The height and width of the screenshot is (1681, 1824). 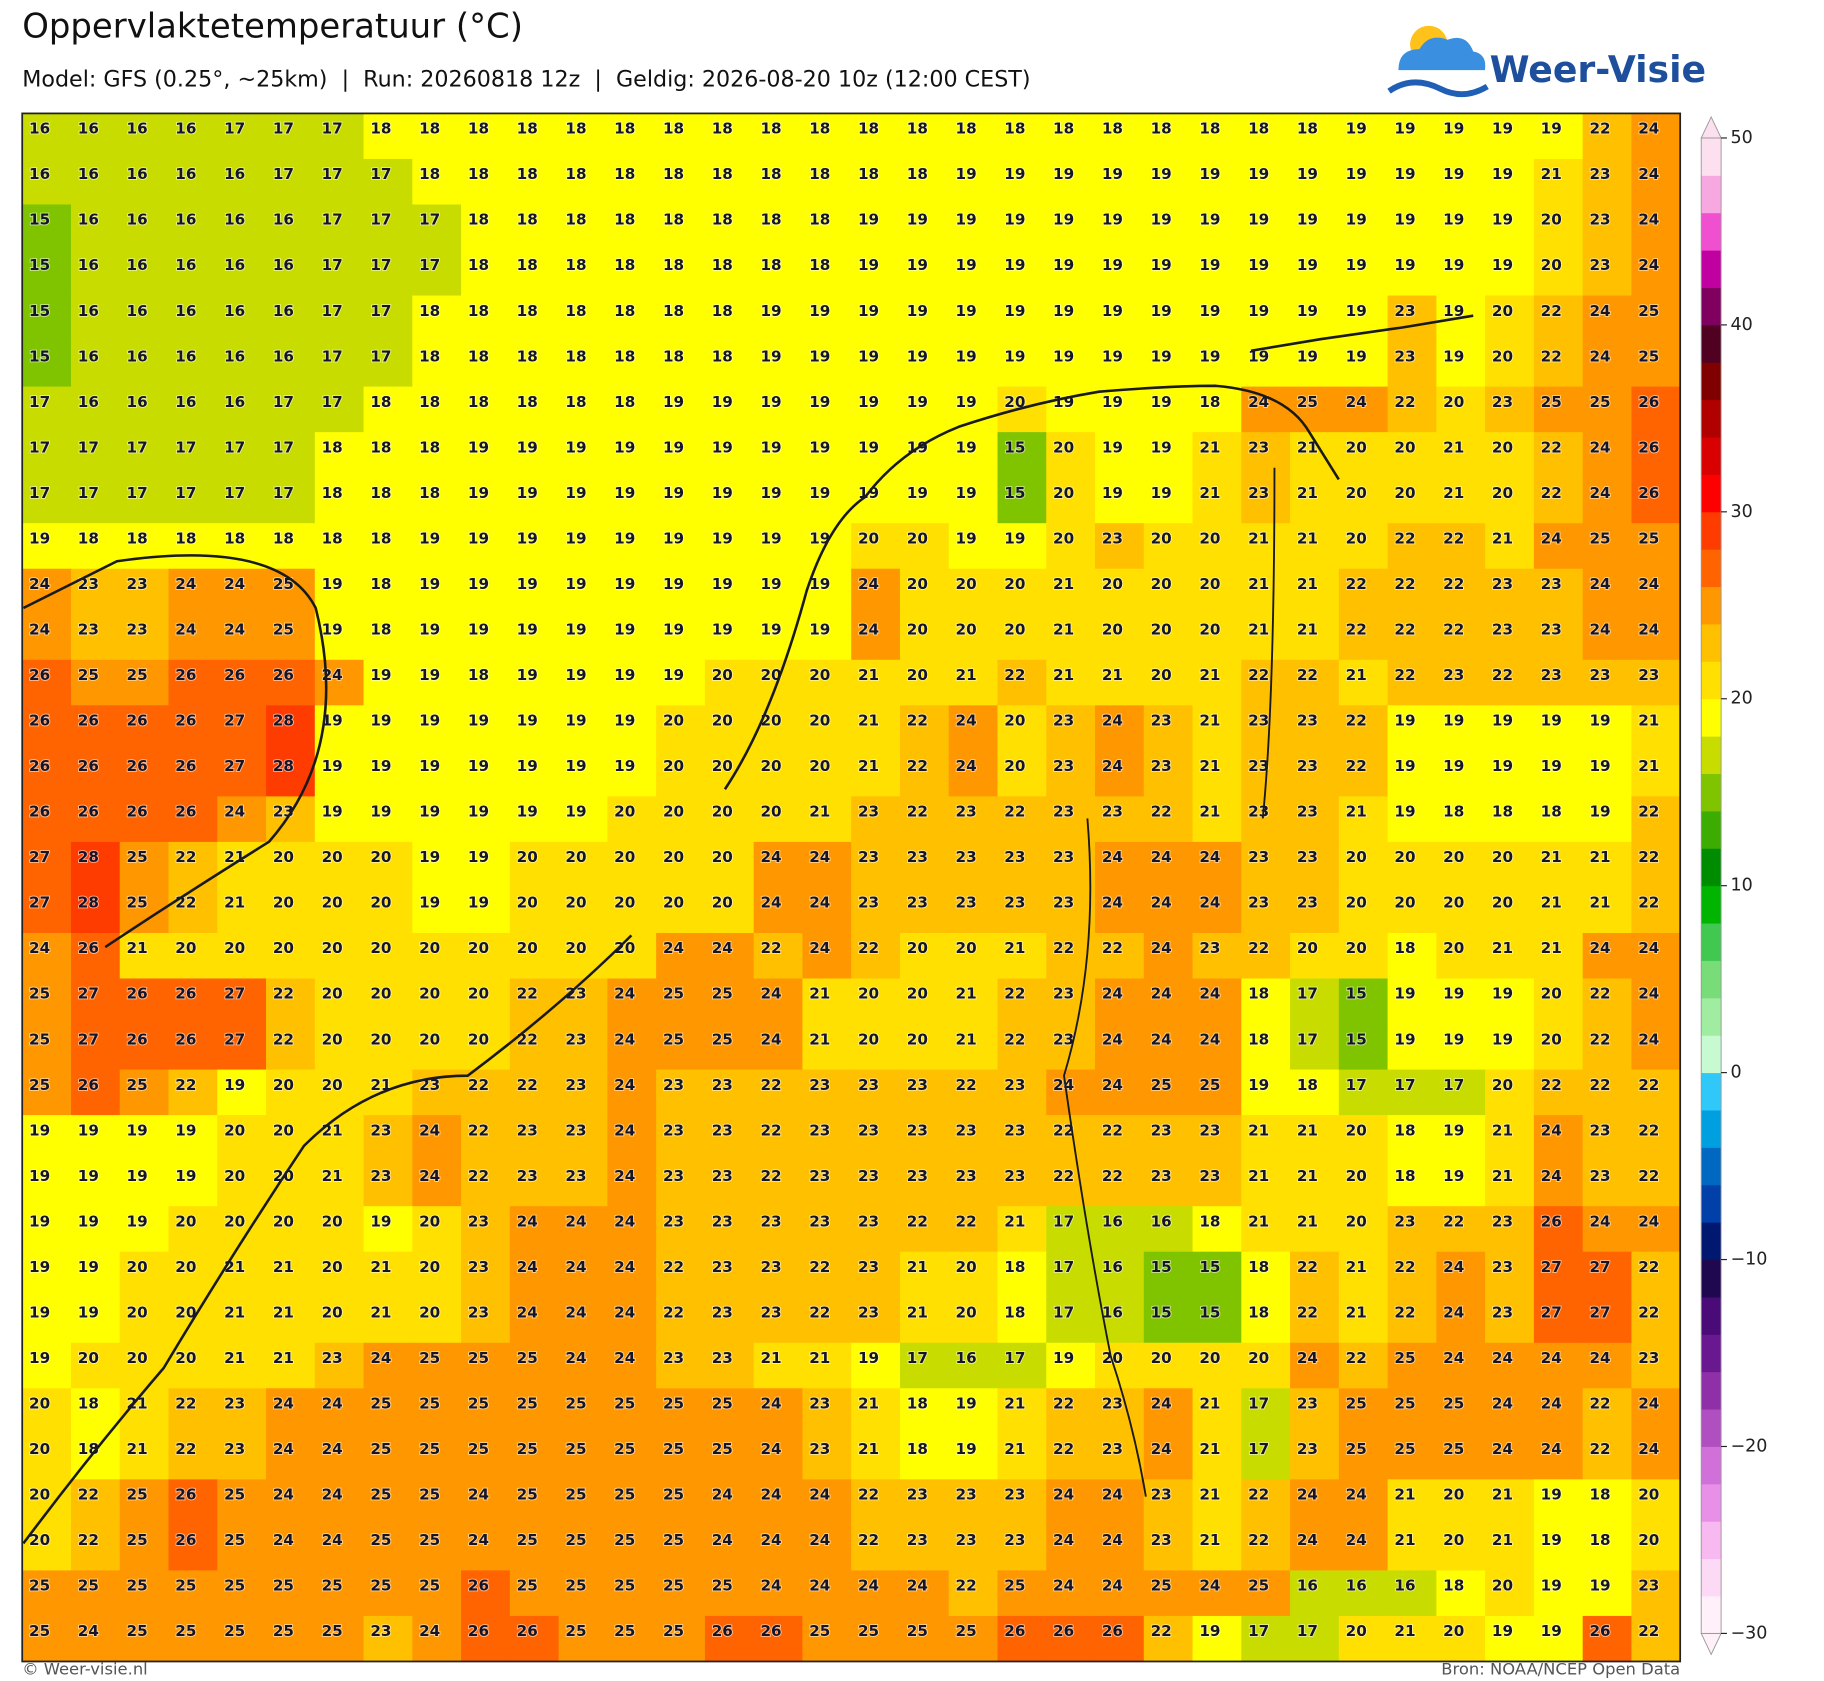 I want to click on colorbar-tick-label: 40, so click(x=1741, y=325).